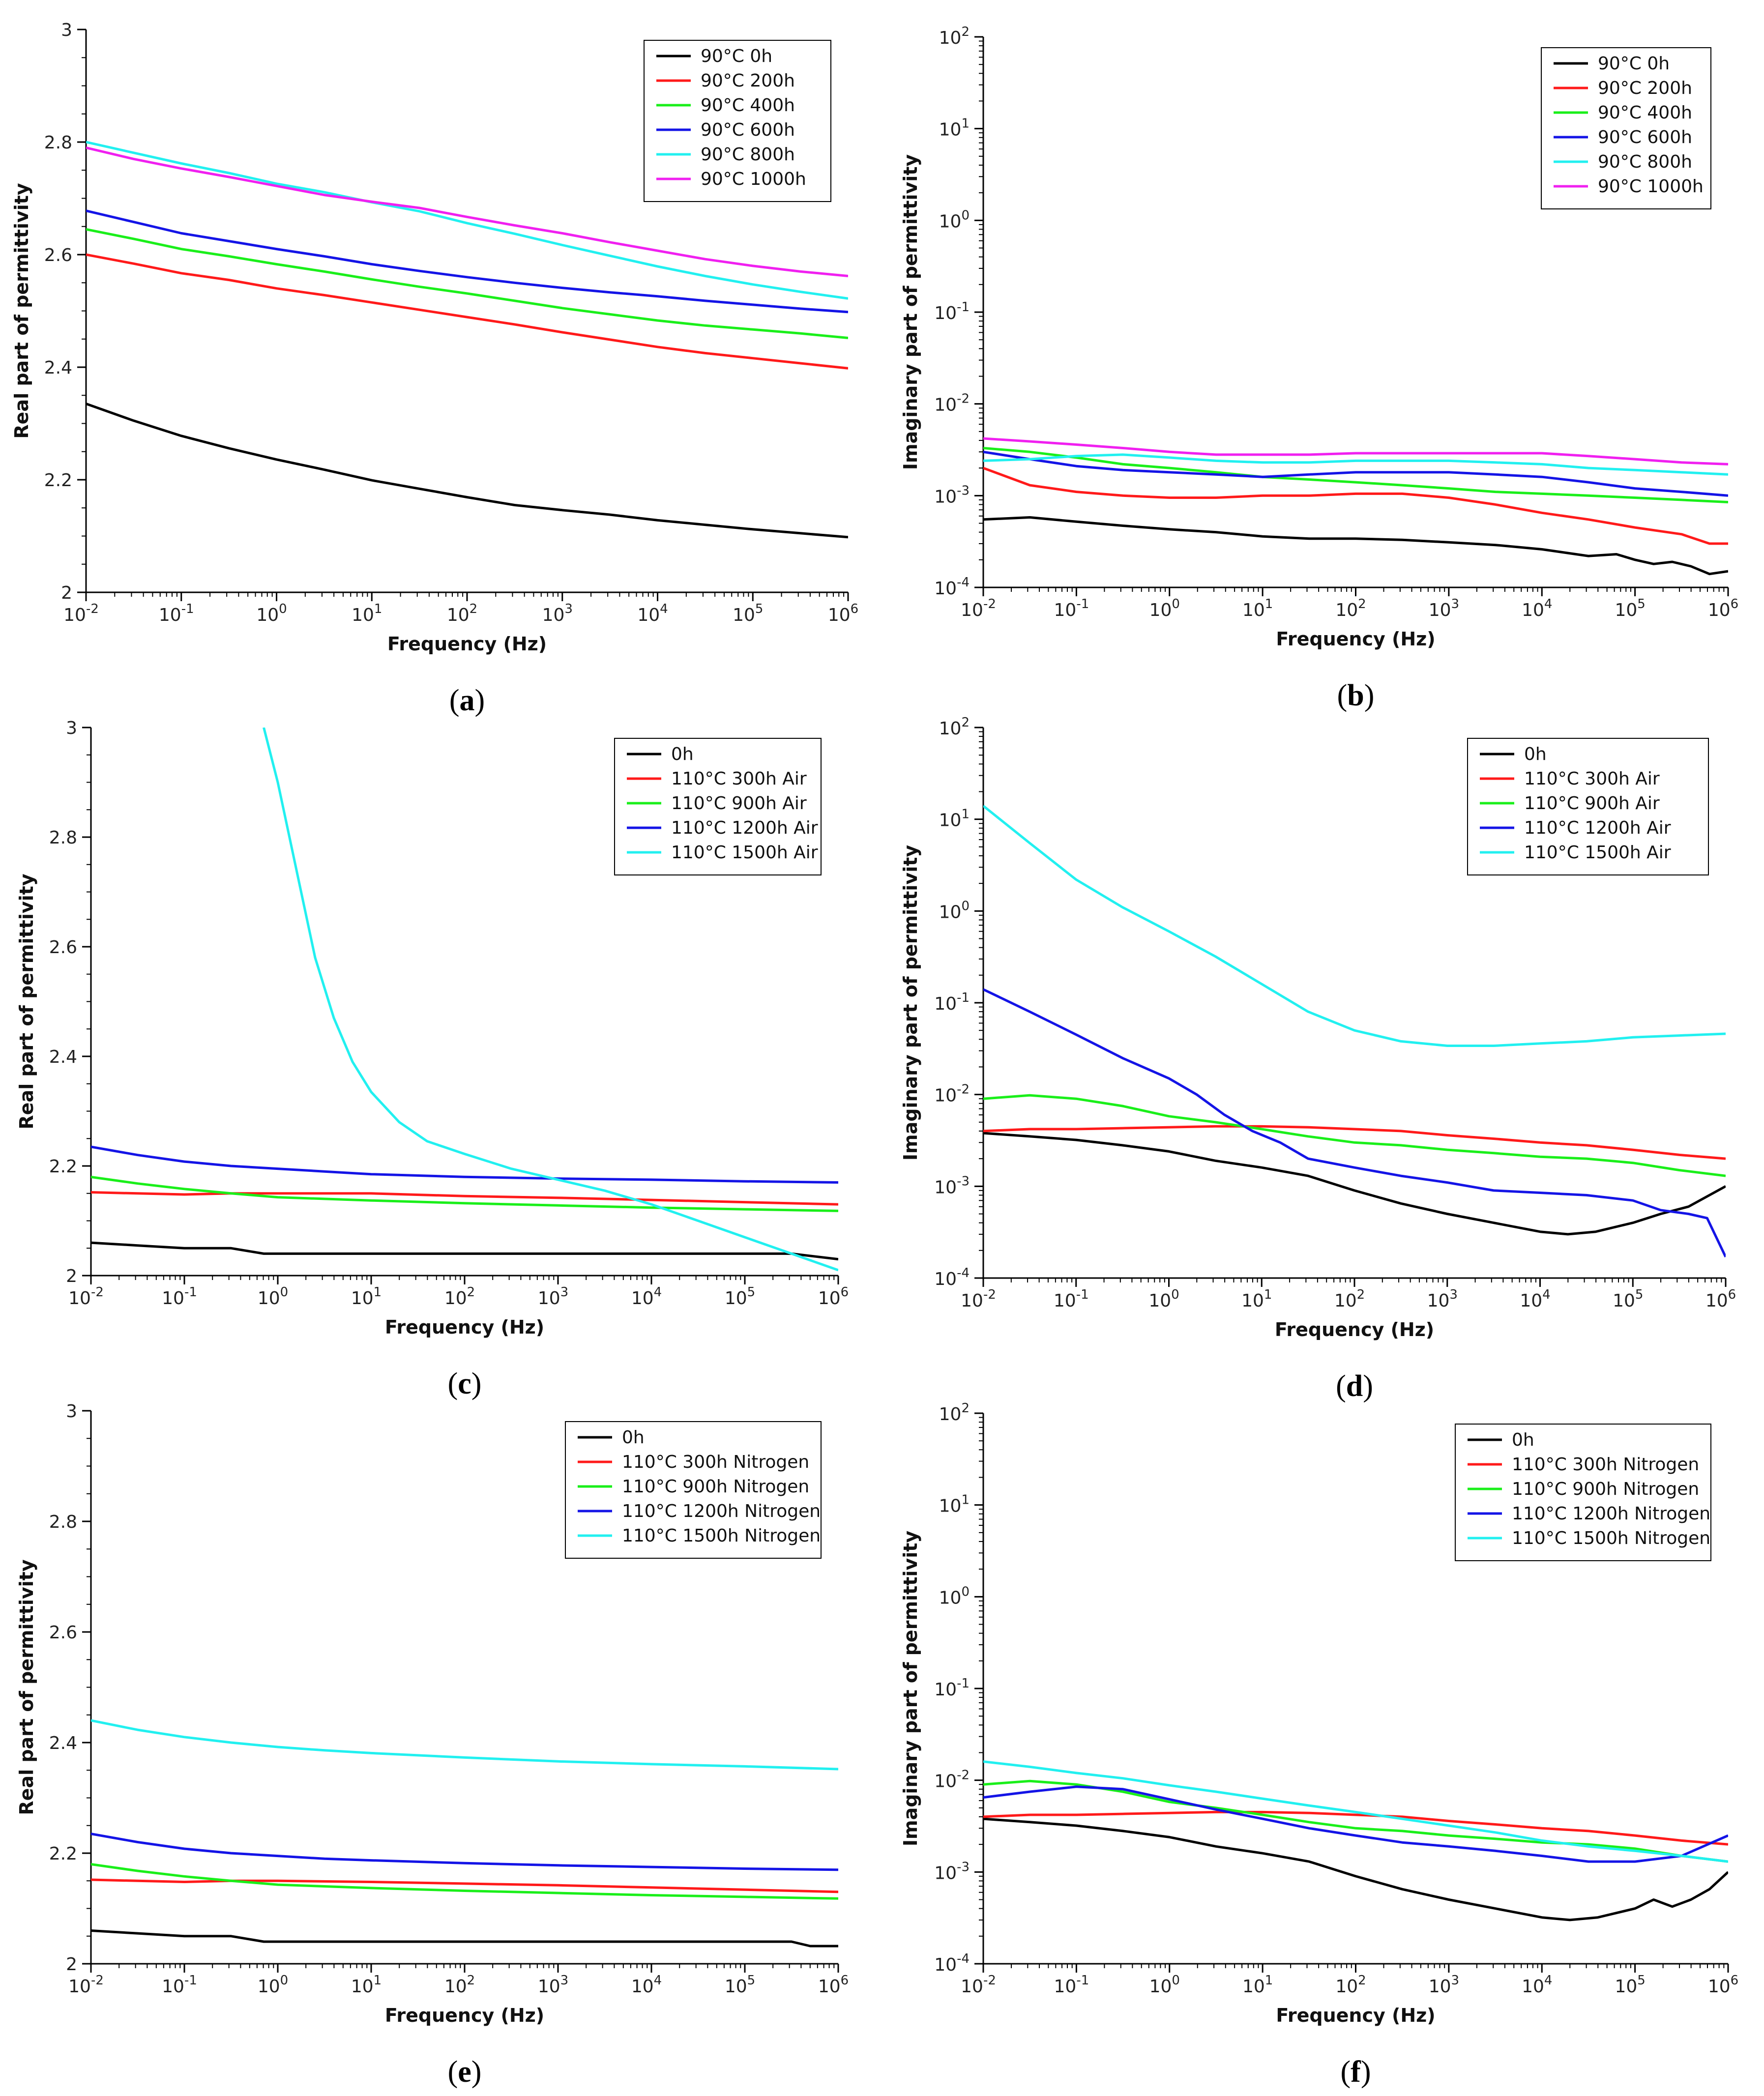  I want to click on y-tick-label: 10⁻³, so click(952, 495).